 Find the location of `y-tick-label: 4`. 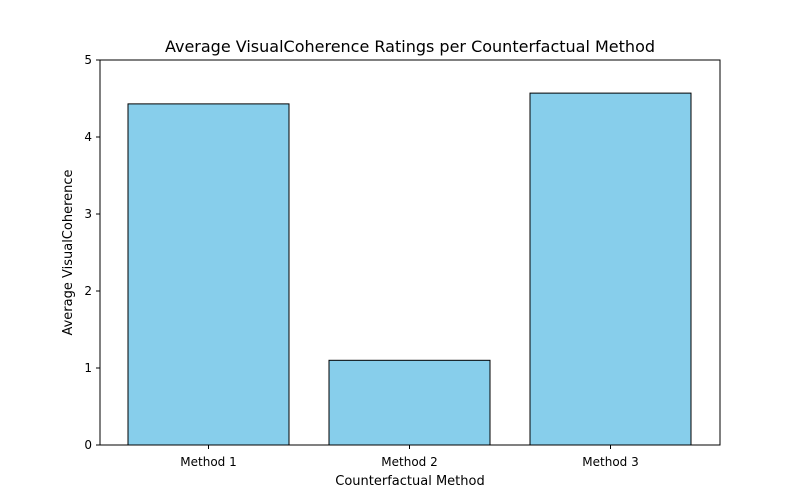

y-tick-label: 4 is located at coordinates (88, 137).